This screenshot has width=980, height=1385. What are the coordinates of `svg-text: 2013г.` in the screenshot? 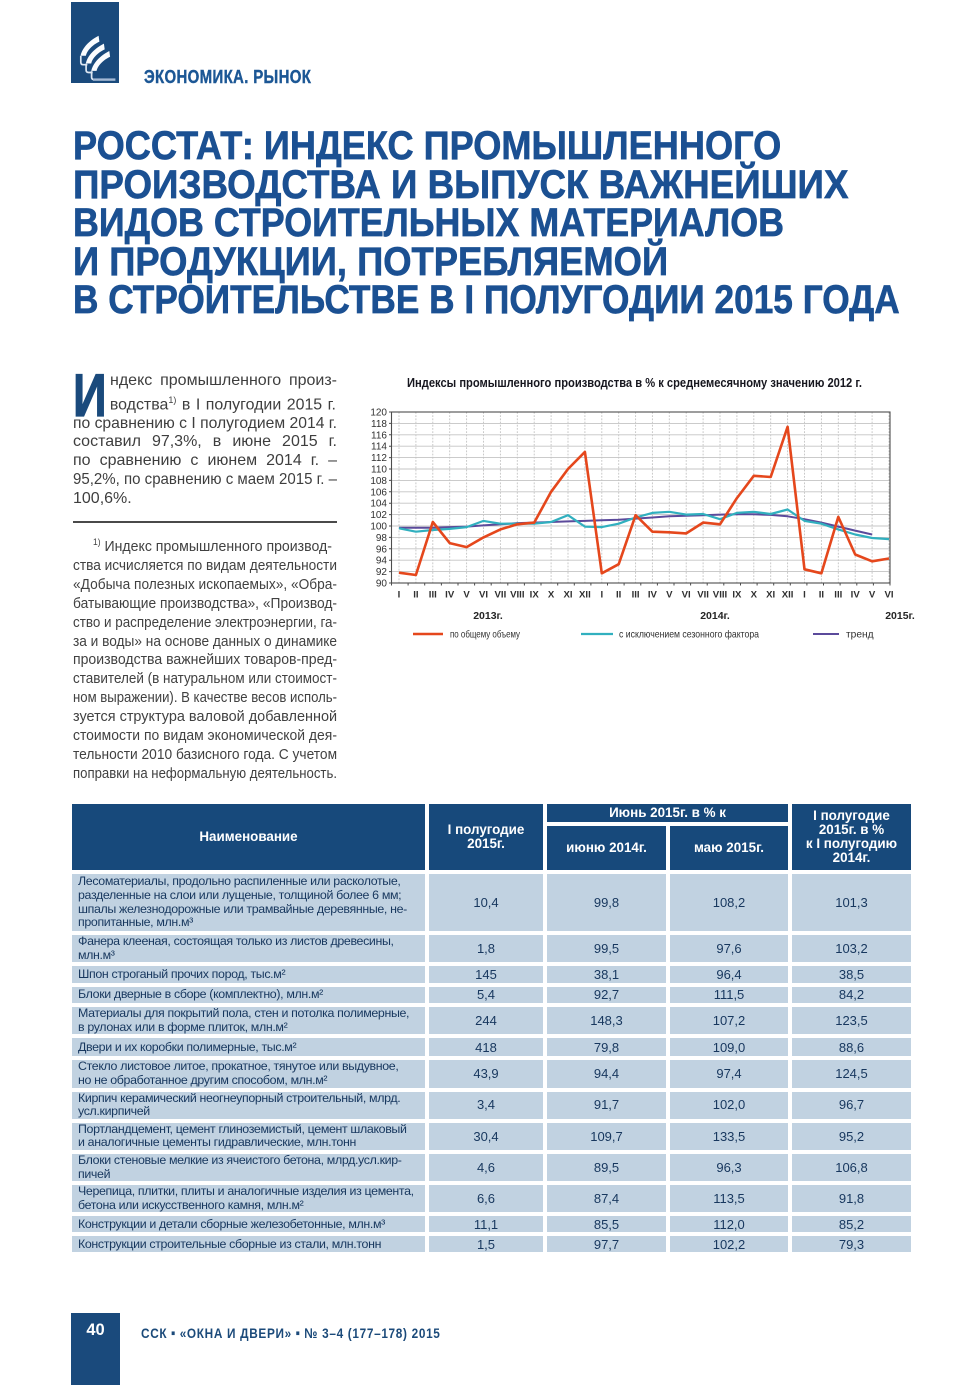 It's located at (488, 616).